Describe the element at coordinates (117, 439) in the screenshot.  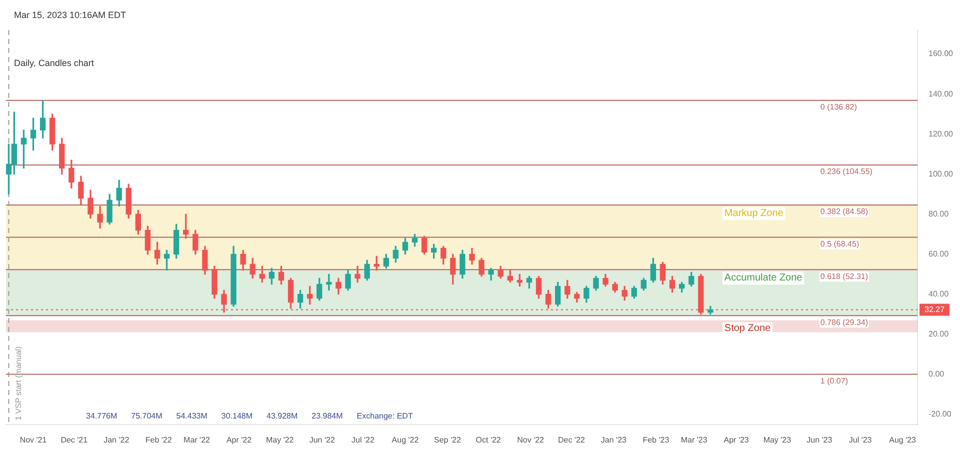
I see `x-tick-label: Jan '22` at that location.